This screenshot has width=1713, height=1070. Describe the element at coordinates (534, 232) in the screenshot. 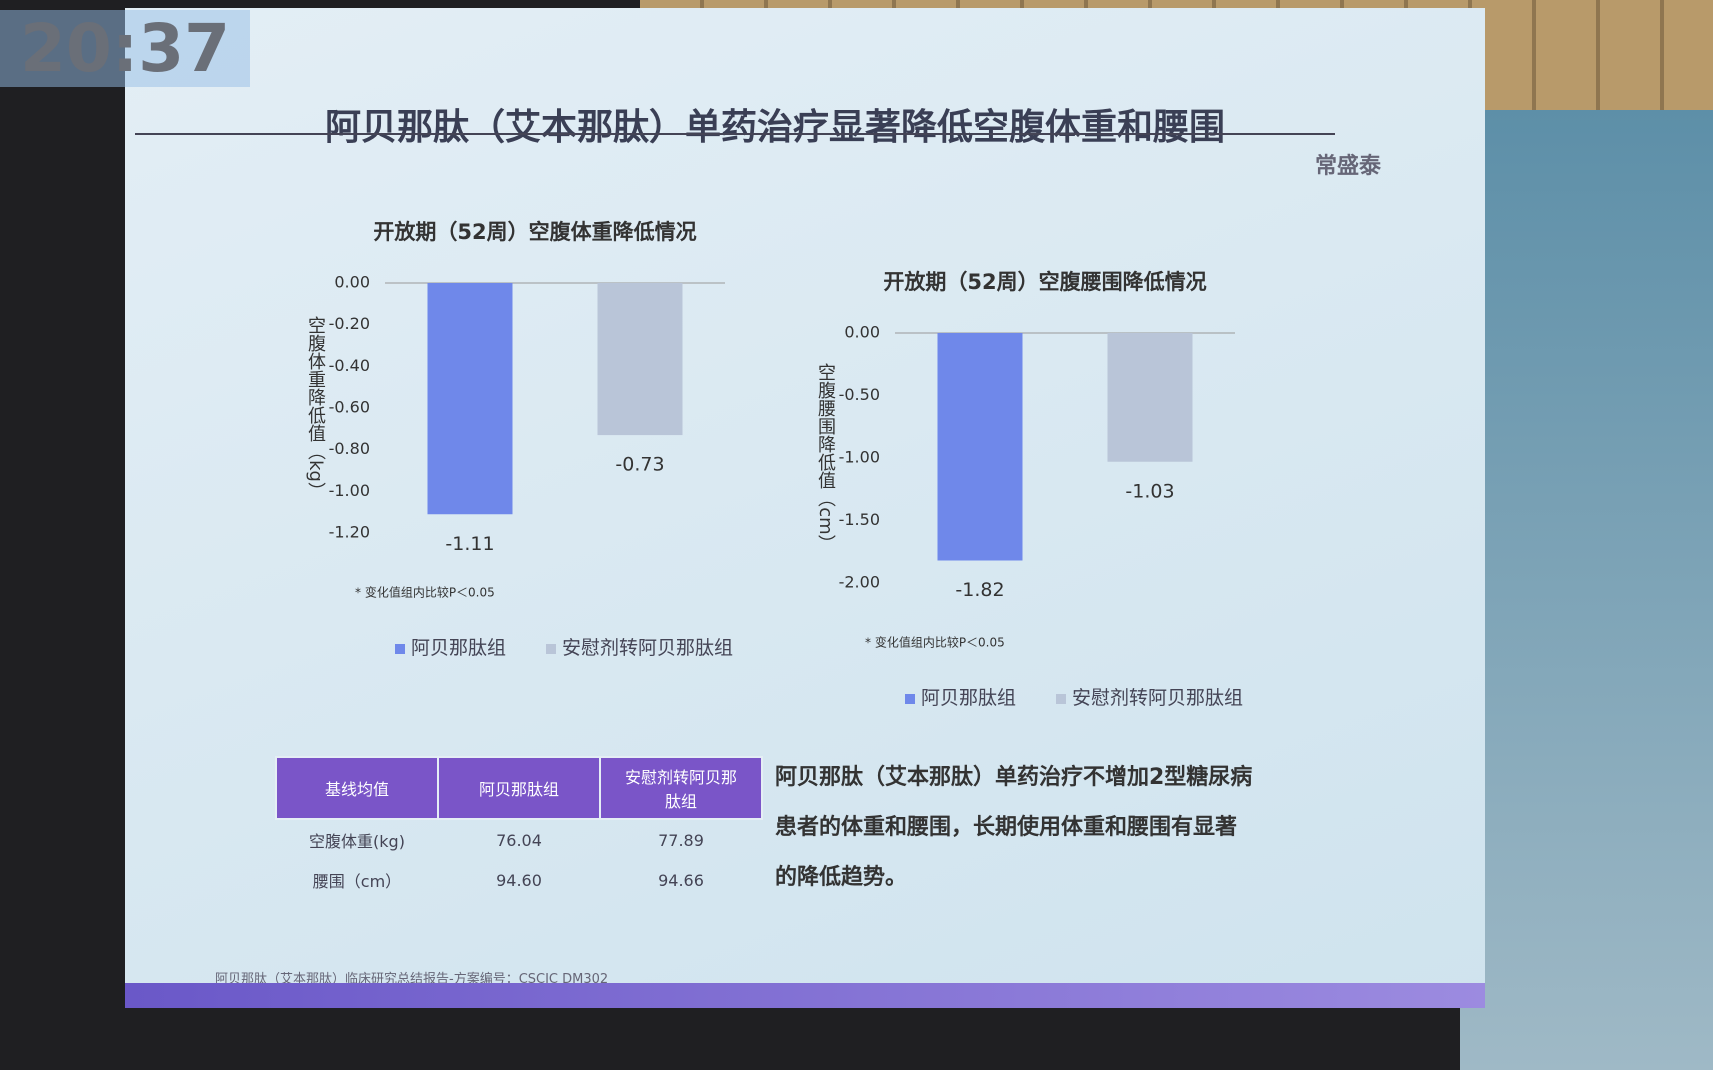

I see `chart-title: 开放期（52周）空腹体重降低情况` at that location.